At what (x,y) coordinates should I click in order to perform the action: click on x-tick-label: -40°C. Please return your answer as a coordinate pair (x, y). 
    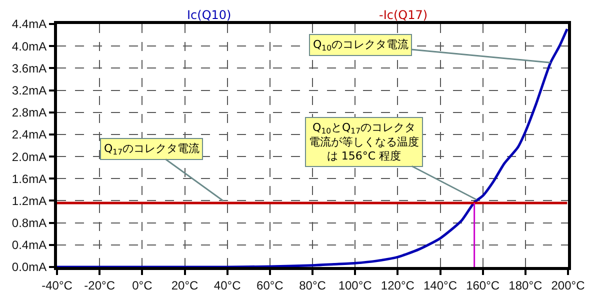
    Looking at the image, I should click on (57, 285).